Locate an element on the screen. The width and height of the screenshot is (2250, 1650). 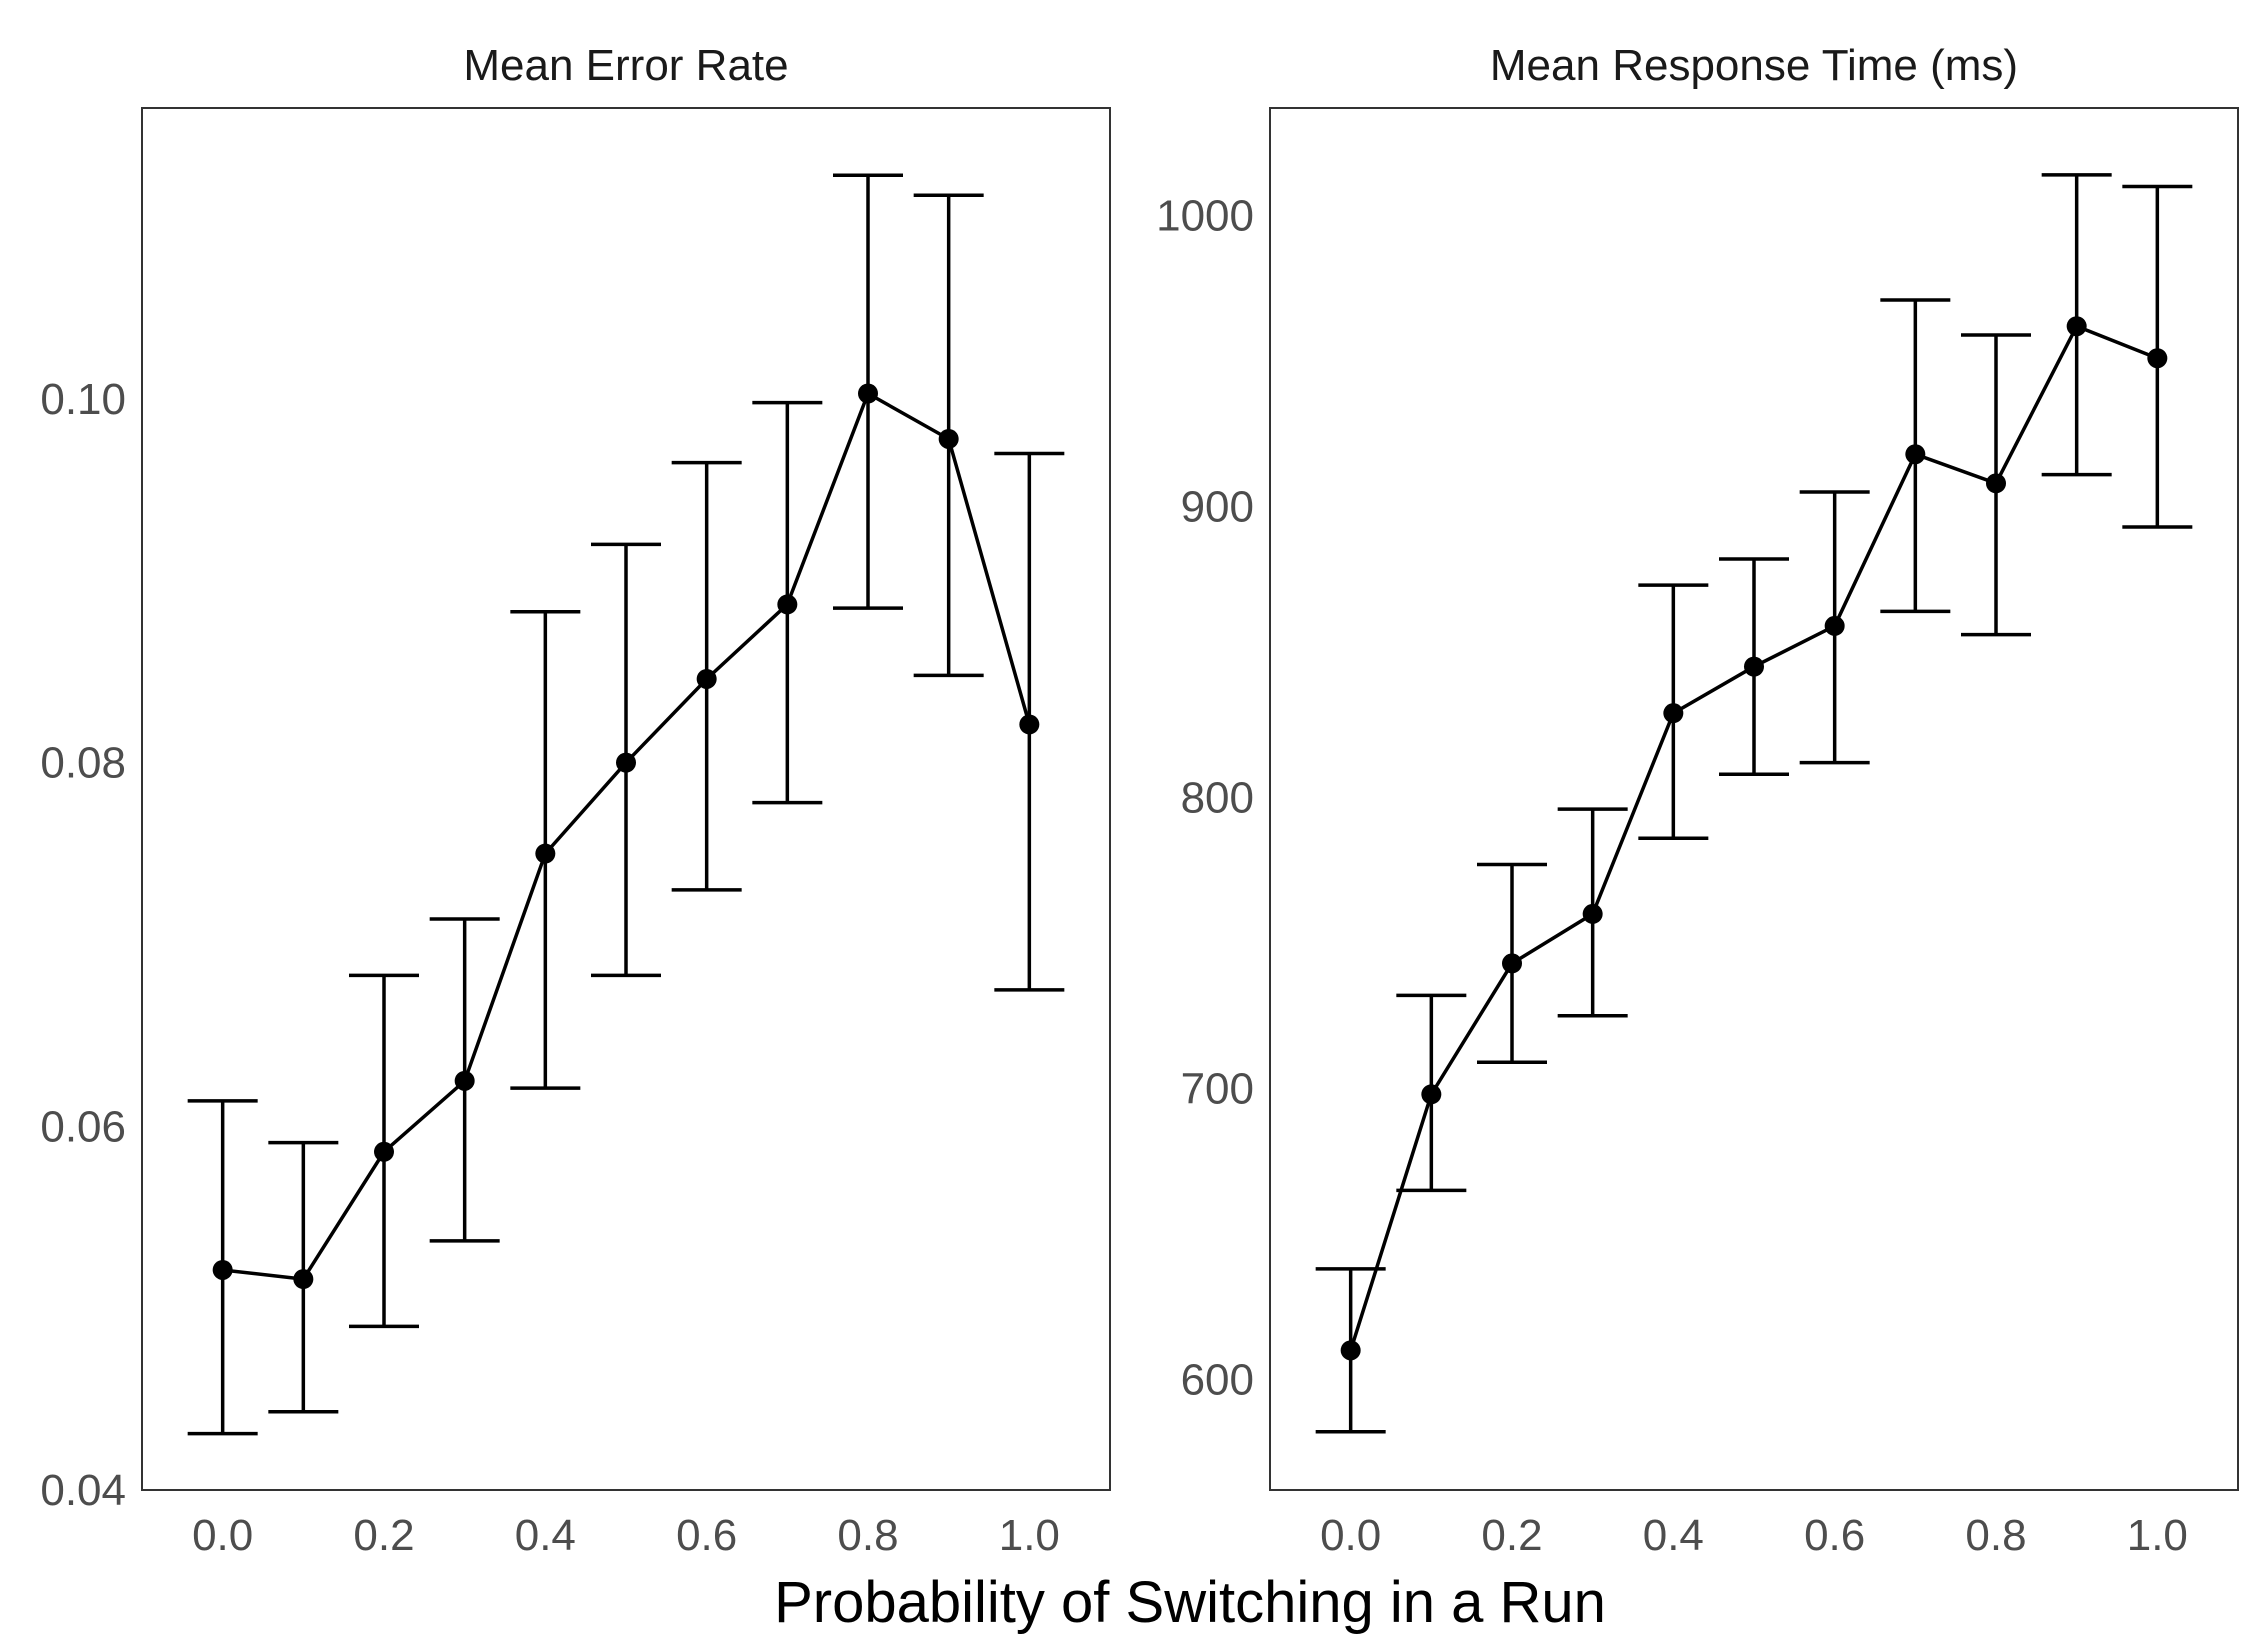
y-tick-labels-error-rate: 0.04 0.06 0.08 0.10 is located at coordinates (83, 945).